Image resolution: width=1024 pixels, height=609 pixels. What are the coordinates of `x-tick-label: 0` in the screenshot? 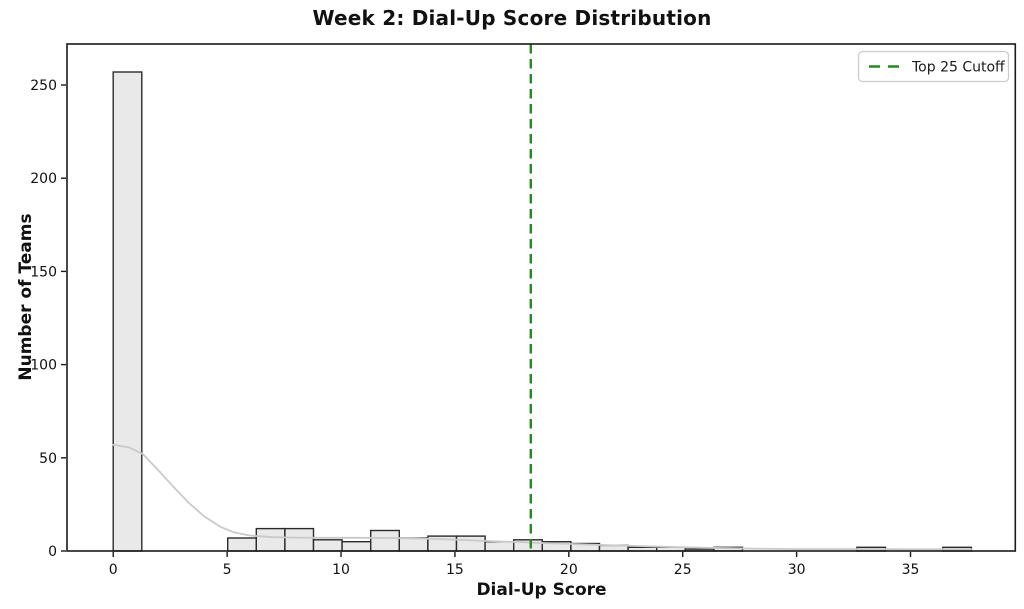 It's located at (113, 570).